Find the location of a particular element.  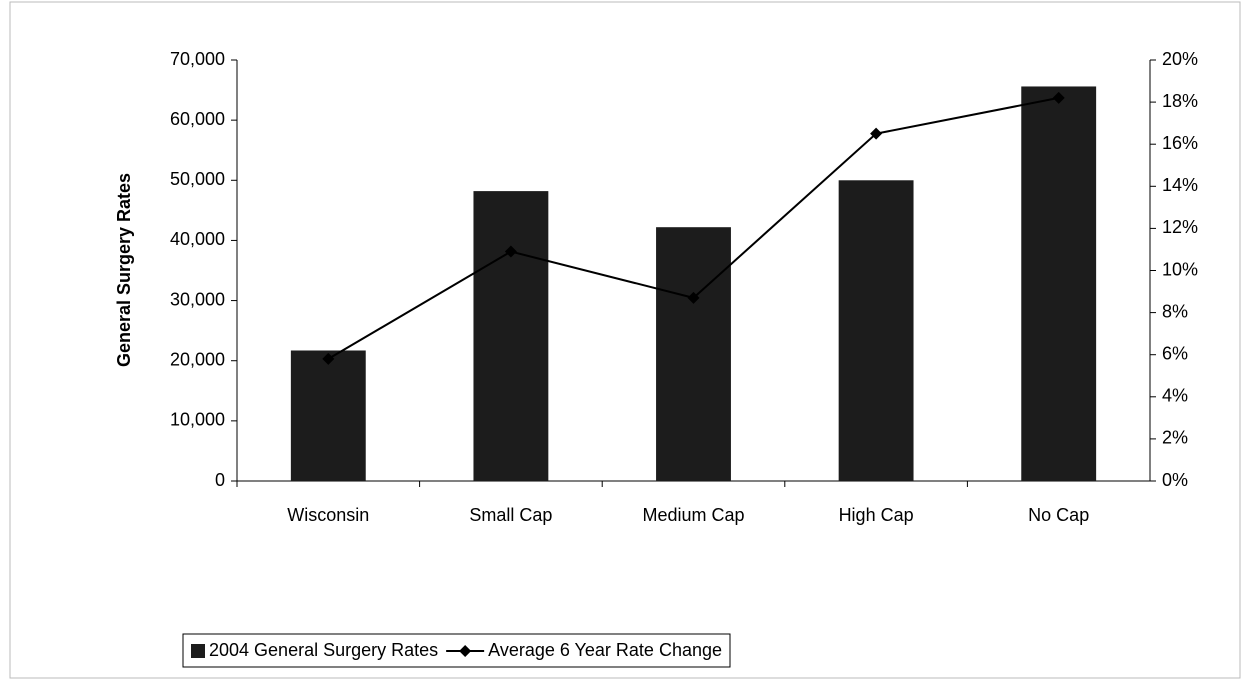

y-tick-label: 0 is located at coordinates (220, 480).